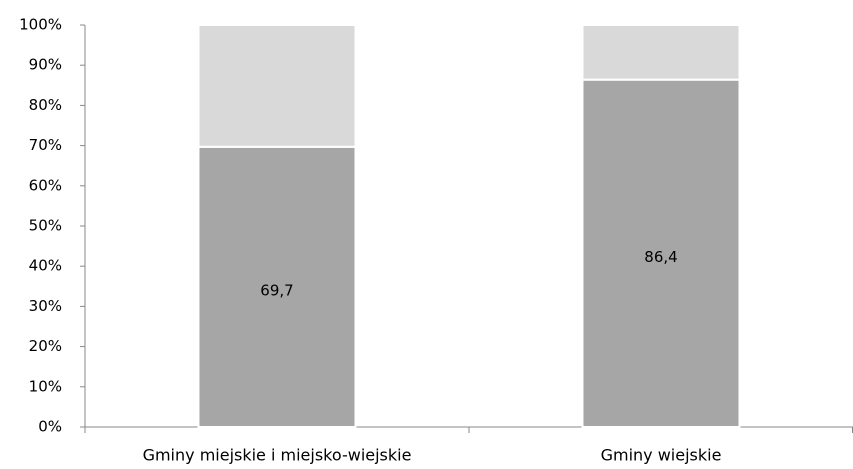 The image size is (853, 469). Describe the element at coordinates (45, 226) in the screenshot. I see `y-tick-label: 50%` at that location.